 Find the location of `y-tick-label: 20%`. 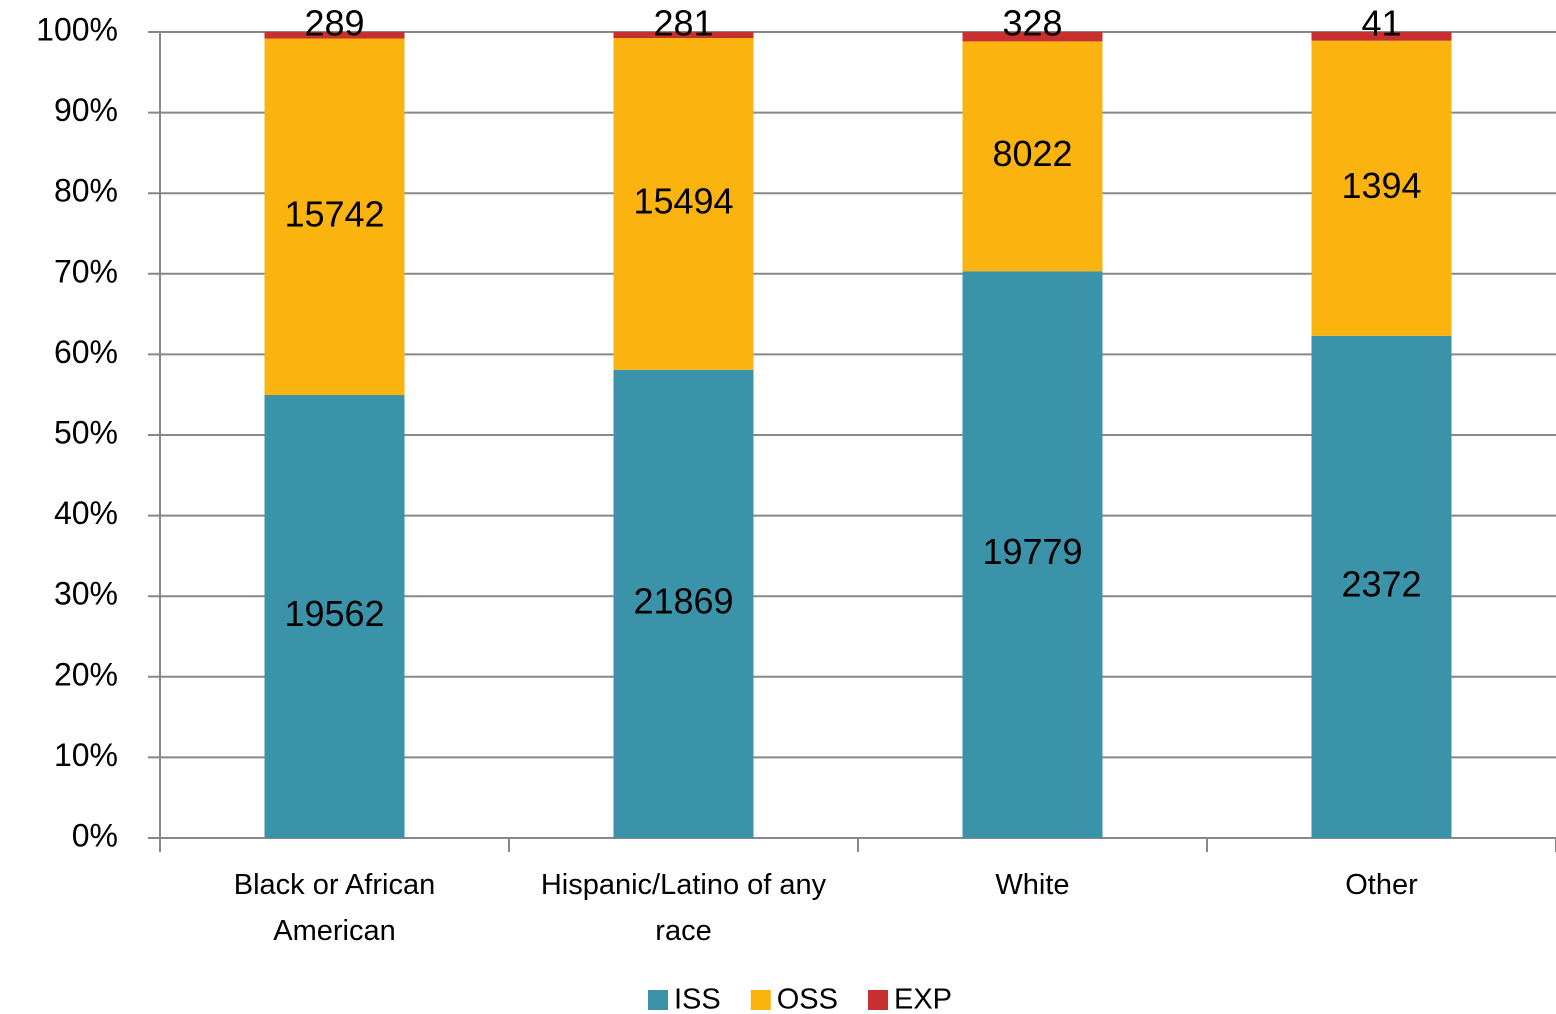

y-tick-label: 20% is located at coordinates (86, 674).